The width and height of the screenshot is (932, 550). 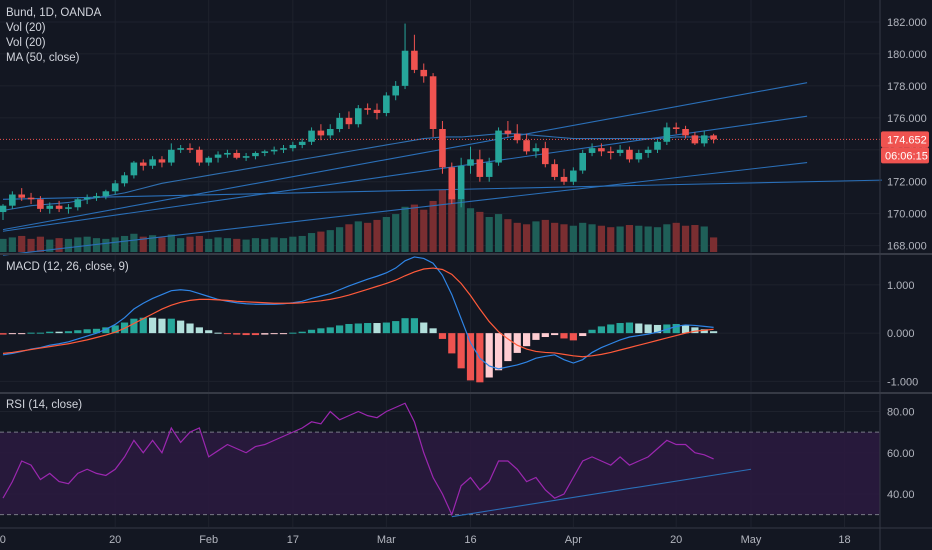 I want to click on time-axis: 202020Feb17Mar16Apr20May18, so click(x=425, y=540).